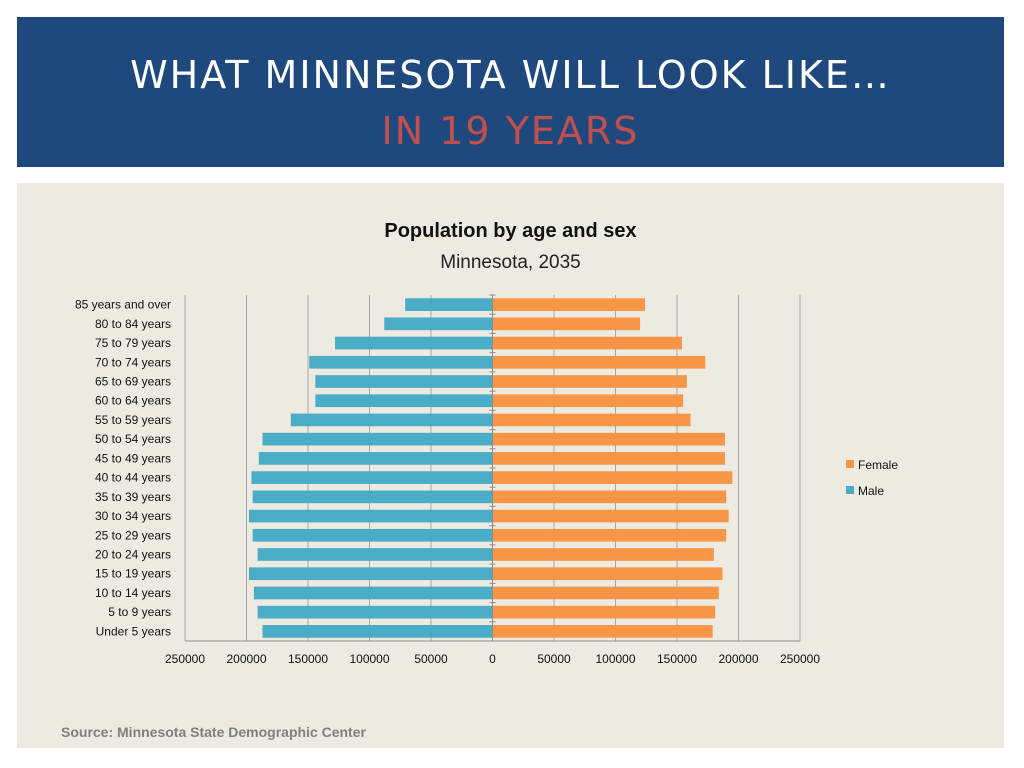 The image size is (1024, 768). Describe the element at coordinates (133, 420) in the screenshot. I see `category-label: 55 to 59 years` at that location.